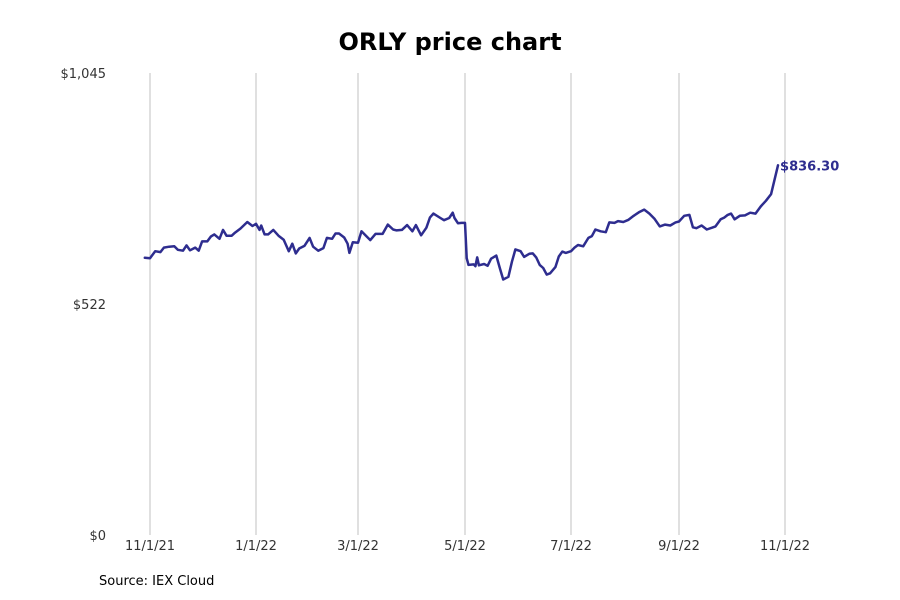 The image size is (900, 600). What do you see at coordinates (571, 546) in the screenshot?
I see `x-tick-label: 7/1/22` at bounding box center [571, 546].